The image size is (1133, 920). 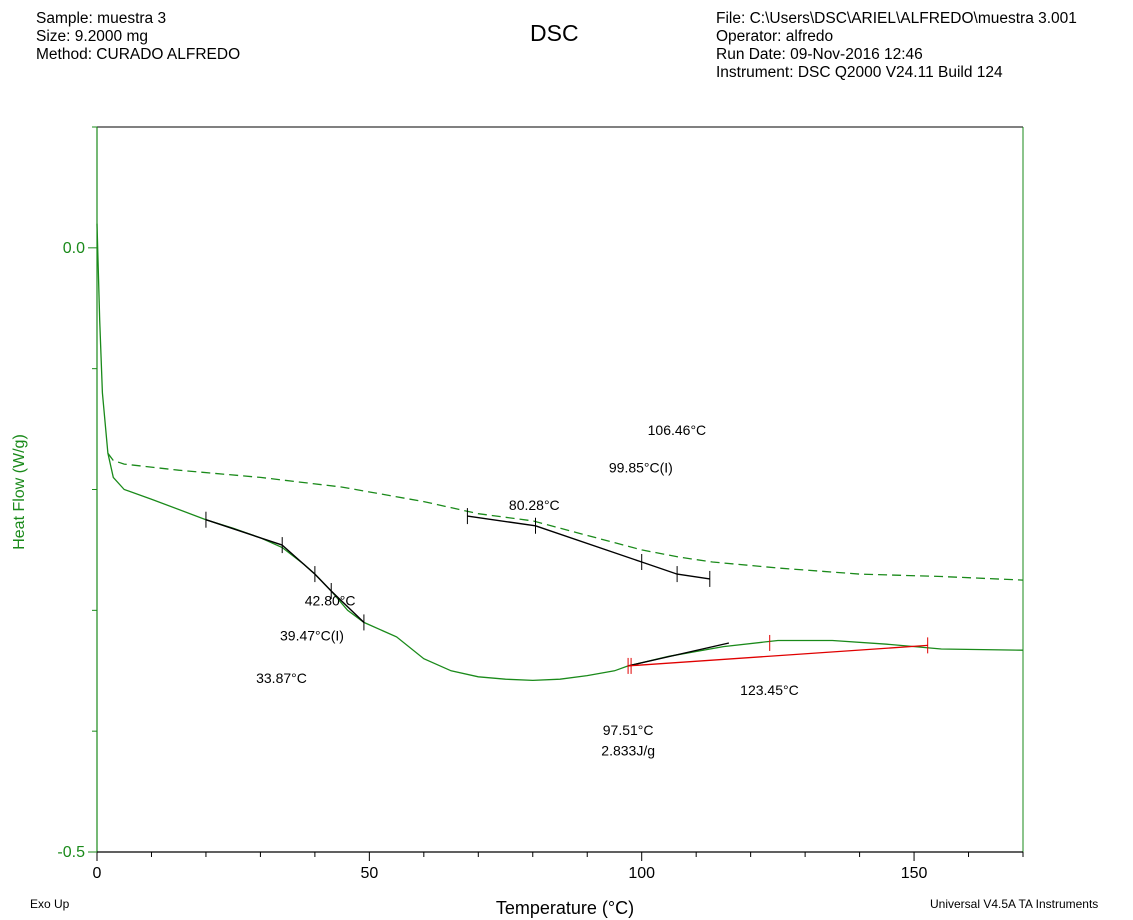 What do you see at coordinates (628, 730) in the screenshot?
I see `annotation-label: 97.51°C` at bounding box center [628, 730].